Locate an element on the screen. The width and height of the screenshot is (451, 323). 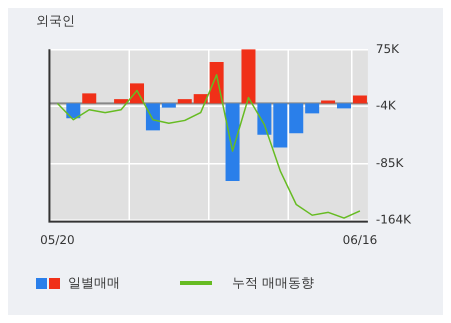
y-tick-label: -164K is located at coordinates (394, 219).